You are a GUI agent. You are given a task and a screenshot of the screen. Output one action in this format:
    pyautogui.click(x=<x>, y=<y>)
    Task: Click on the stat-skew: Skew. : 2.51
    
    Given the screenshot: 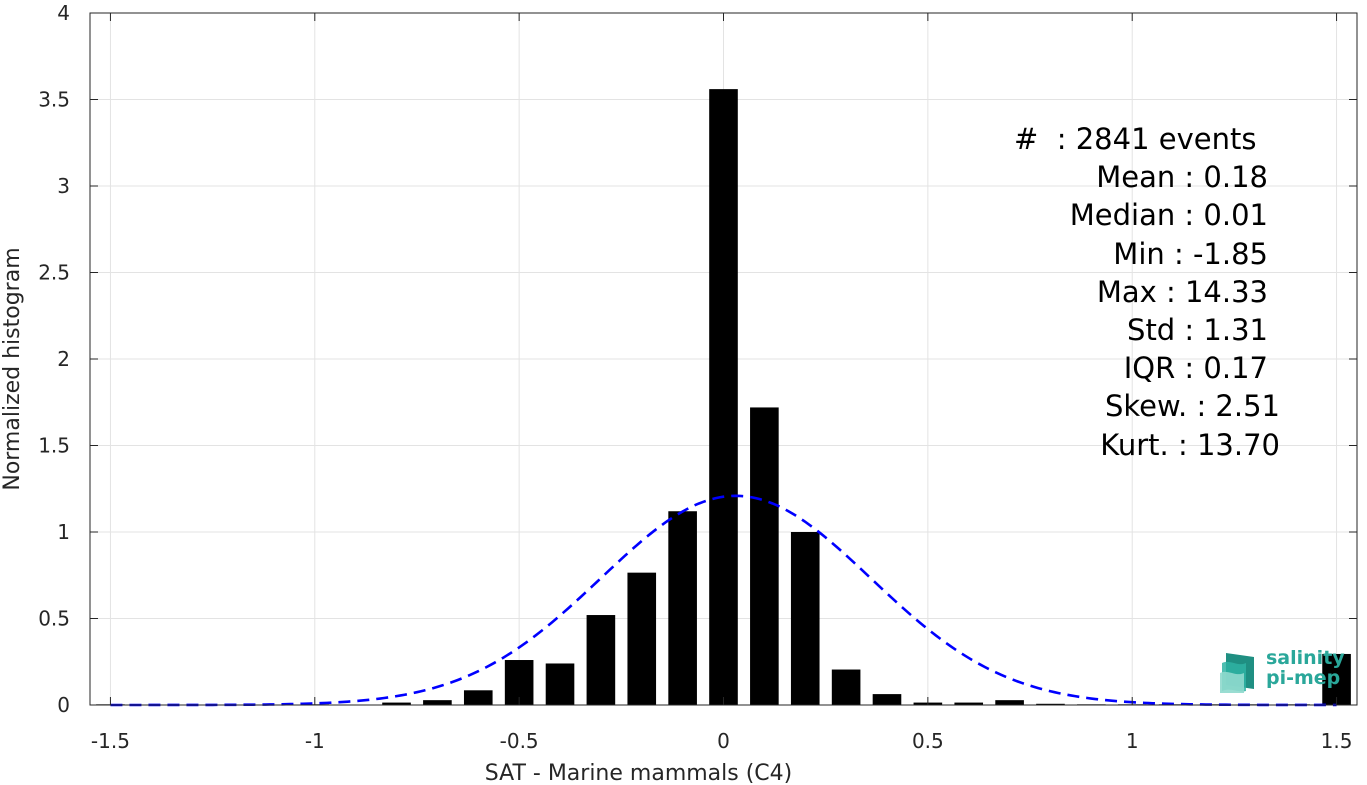 What is the action you would take?
    pyautogui.click(x=1192, y=406)
    